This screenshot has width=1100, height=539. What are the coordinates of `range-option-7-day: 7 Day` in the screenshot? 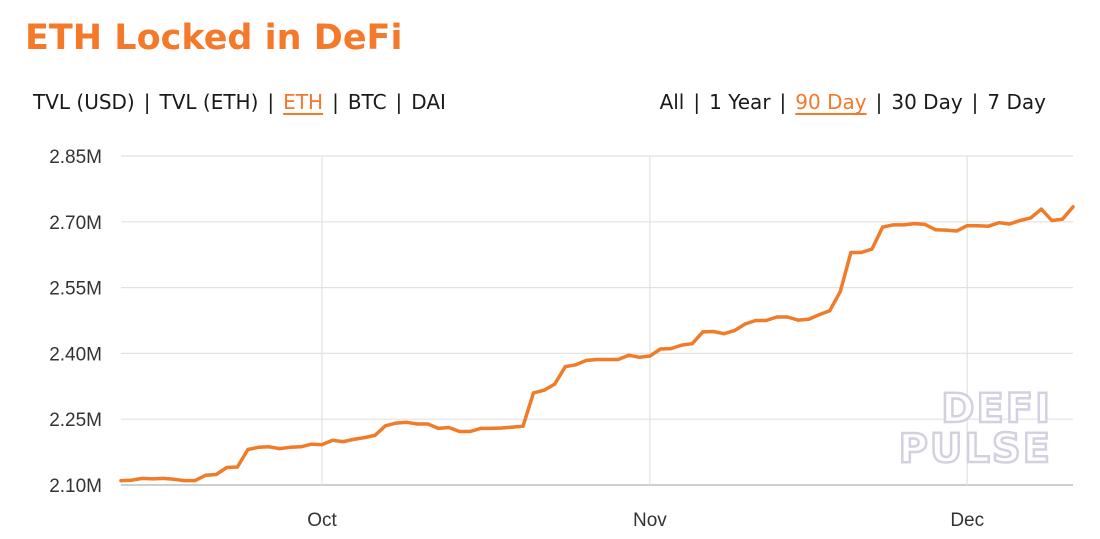 It's located at (1016, 102).